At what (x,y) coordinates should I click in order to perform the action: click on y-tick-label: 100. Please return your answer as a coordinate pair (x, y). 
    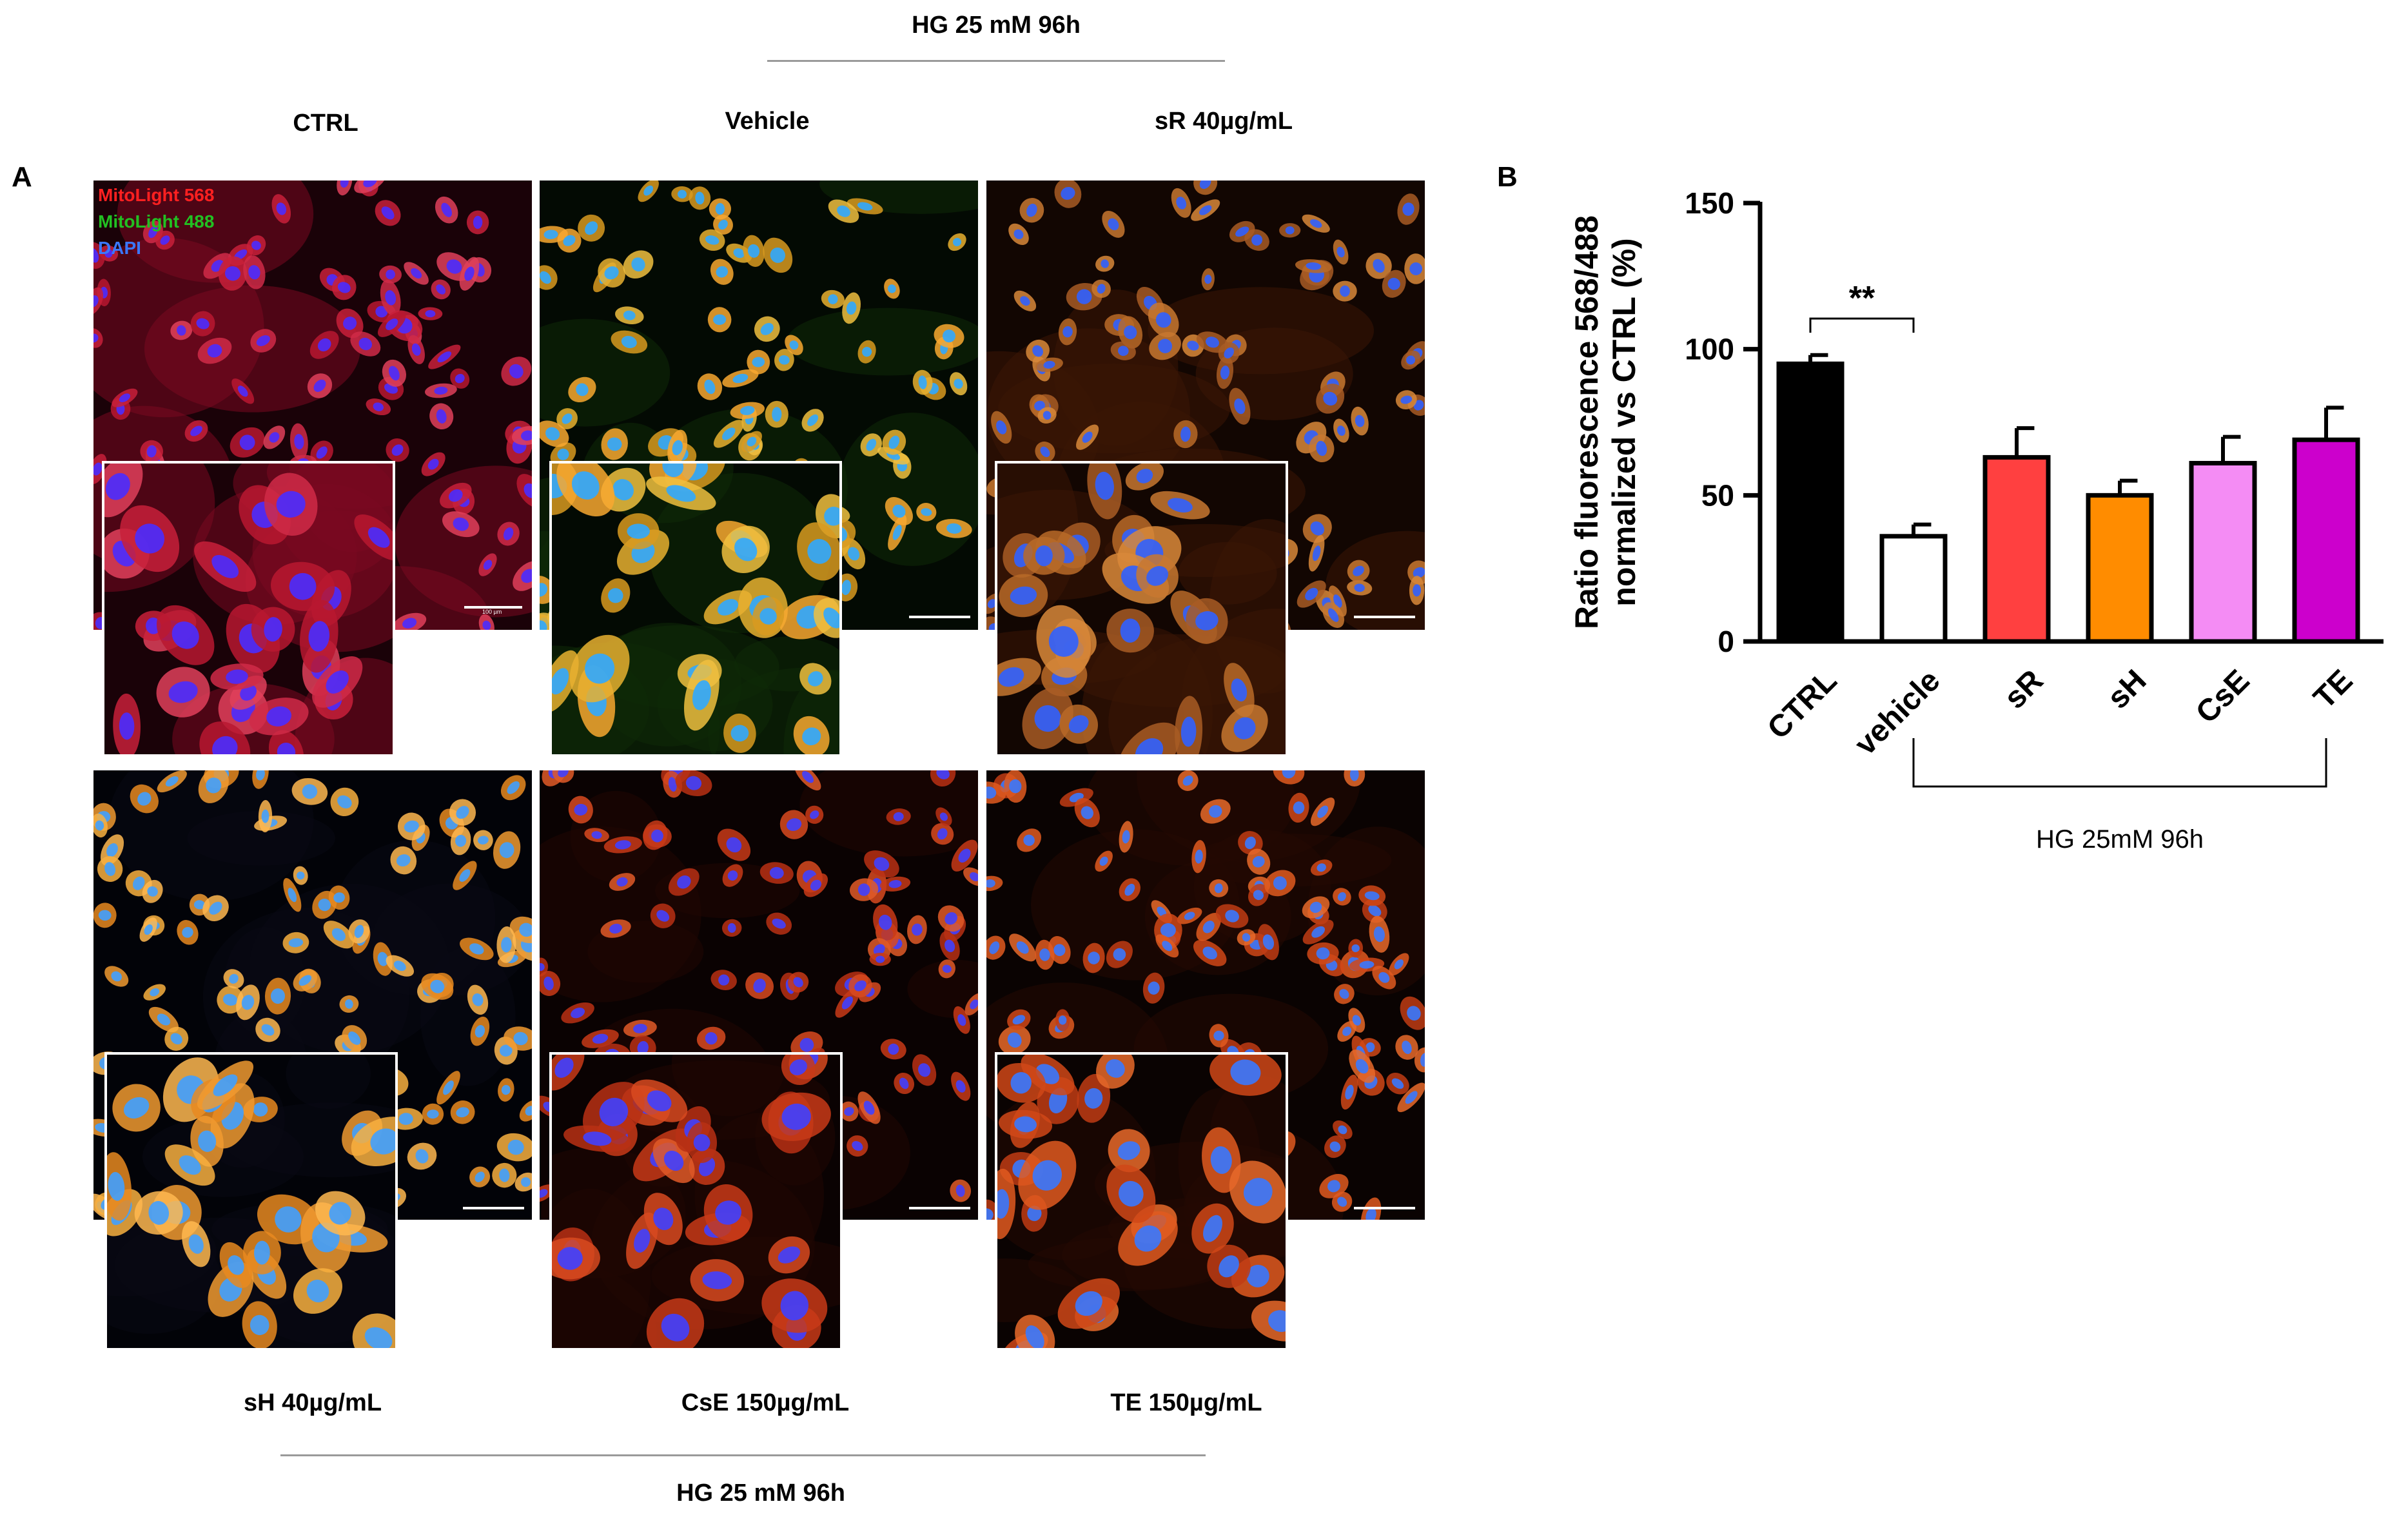
    Looking at the image, I should click on (1709, 349).